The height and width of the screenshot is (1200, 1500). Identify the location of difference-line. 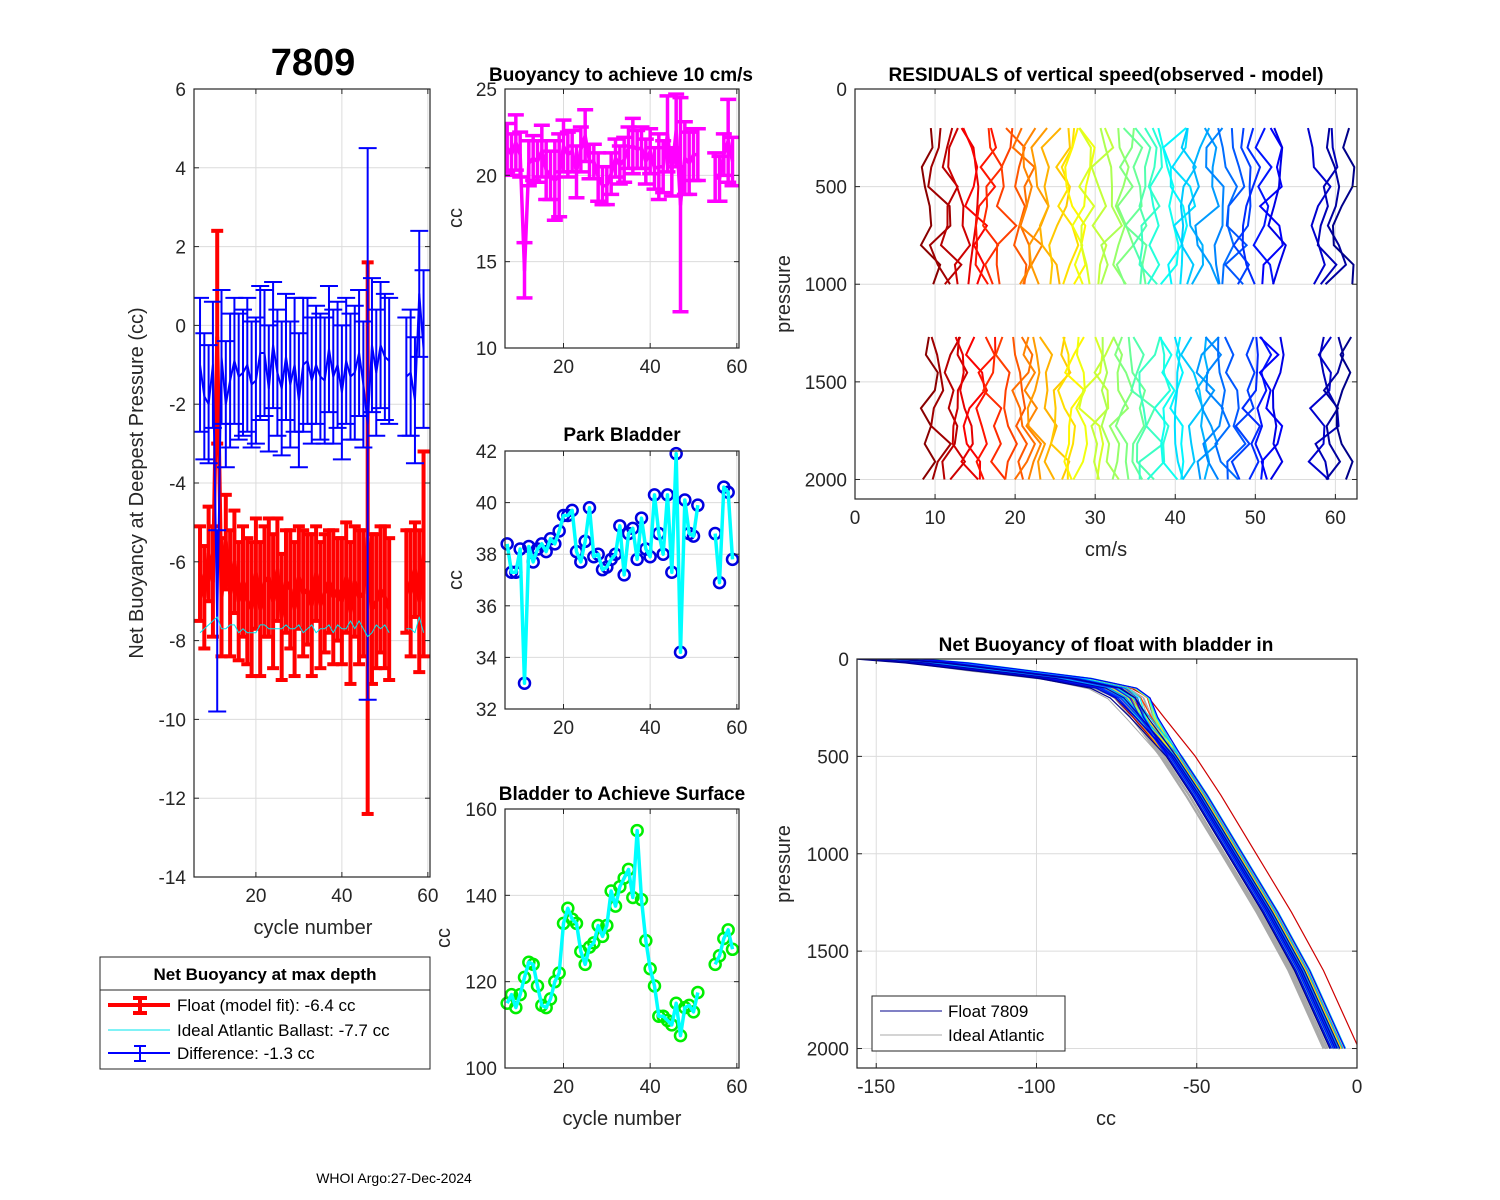
(415, 347).